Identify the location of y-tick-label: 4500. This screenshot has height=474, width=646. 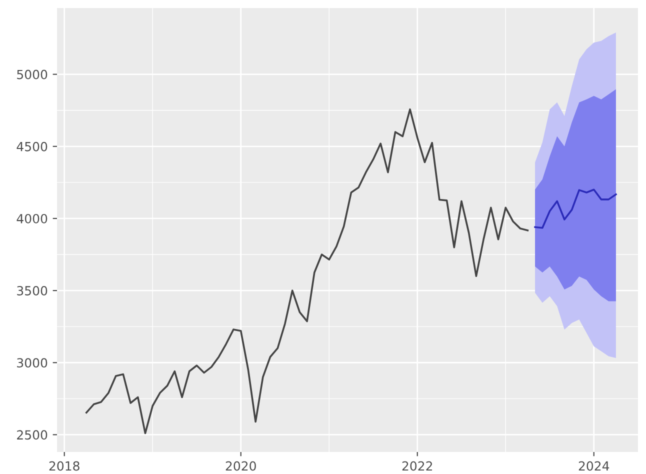
(32, 147).